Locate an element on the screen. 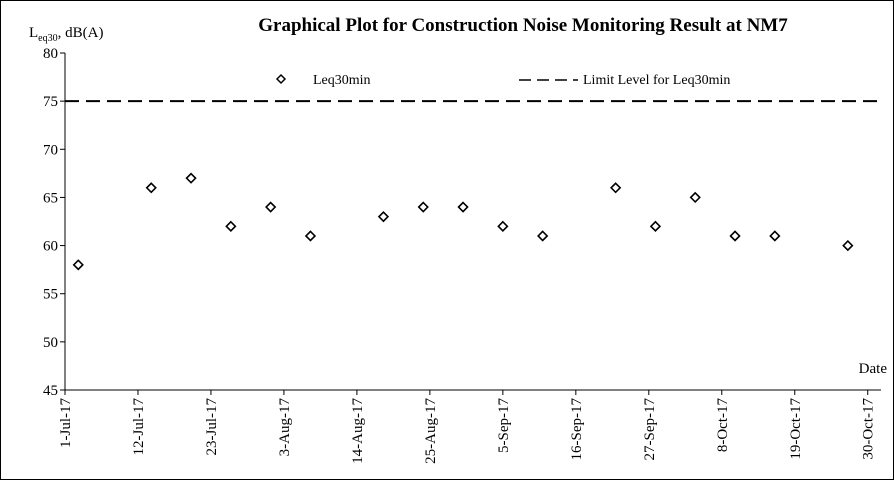 The width and height of the screenshot is (894, 480). legend: Leq30min Limit Level for Leq30min is located at coordinates (502, 80).